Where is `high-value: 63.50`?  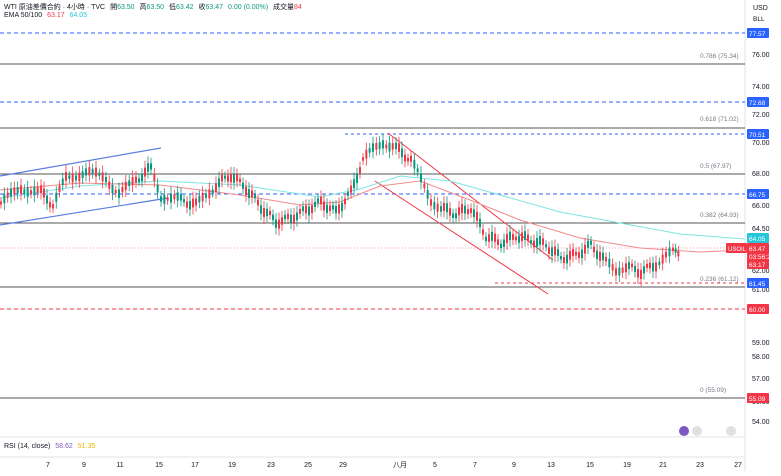
high-value: 63.50 is located at coordinates (155, 7).